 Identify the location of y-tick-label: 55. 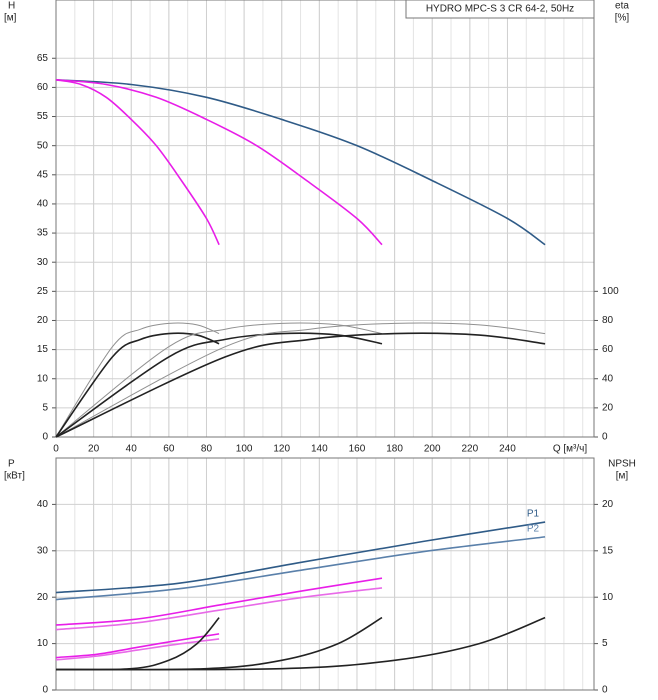
(43, 116).